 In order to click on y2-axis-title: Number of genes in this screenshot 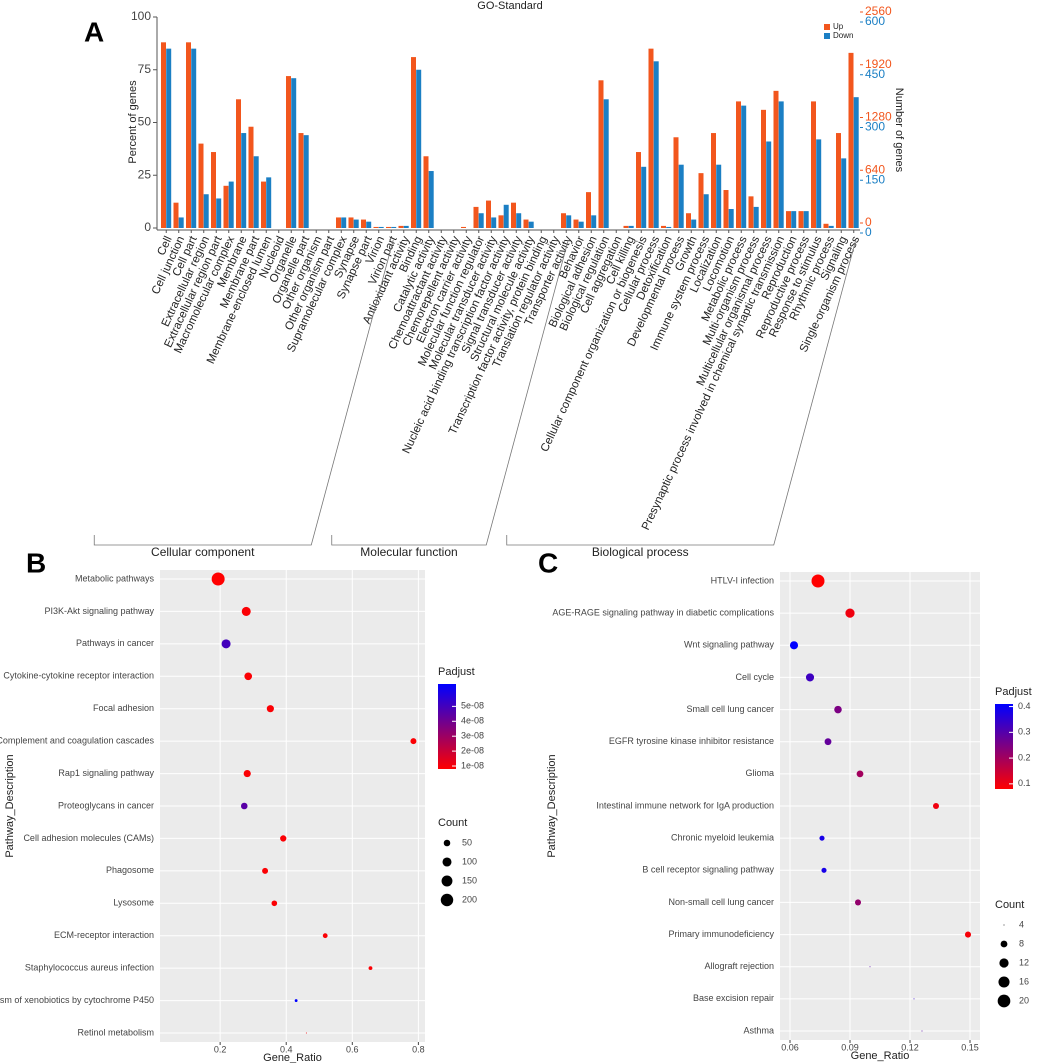, I will do `click(899, 130)`.